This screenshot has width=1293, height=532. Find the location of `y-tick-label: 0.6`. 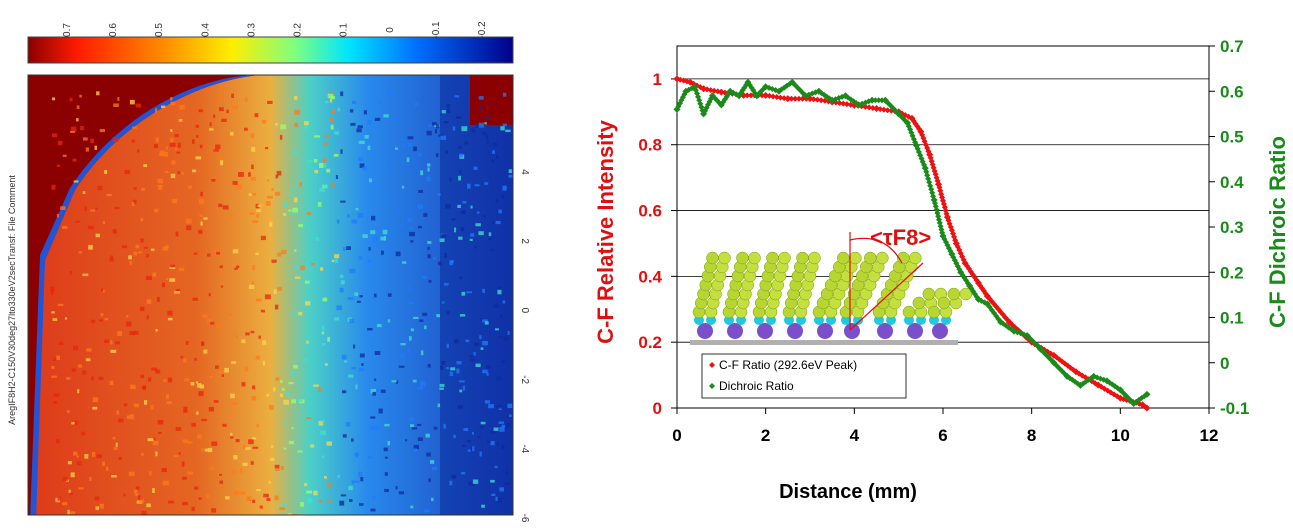

y-tick-label: 0.6 is located at coordinates (650, 211).